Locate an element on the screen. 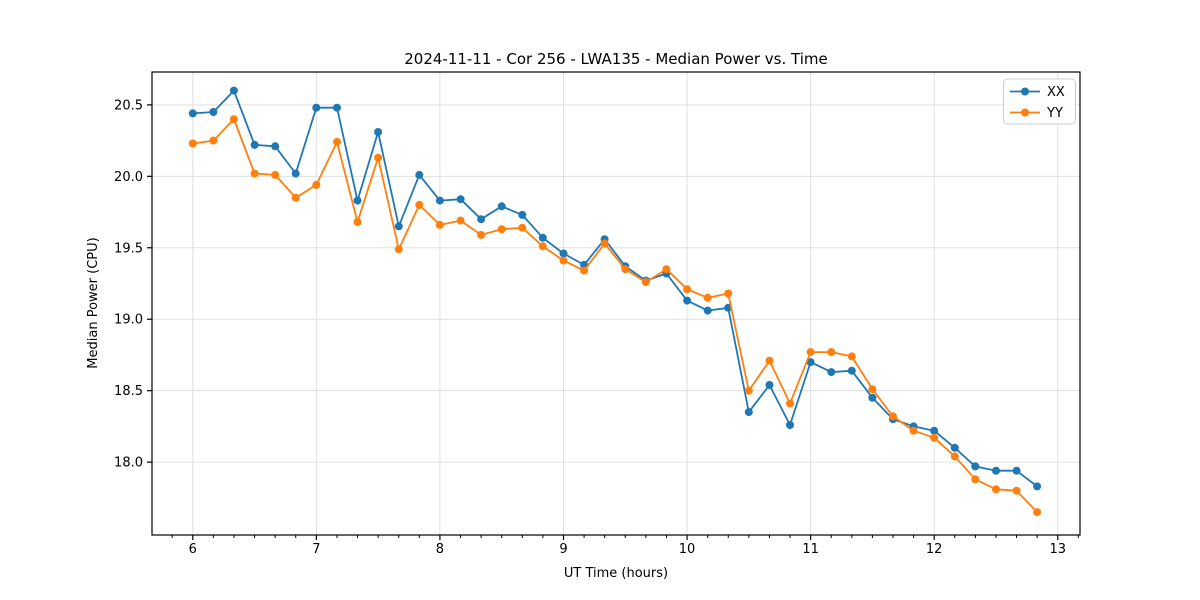  x-tick-label: 13 is located at coordinates (1057, 549).